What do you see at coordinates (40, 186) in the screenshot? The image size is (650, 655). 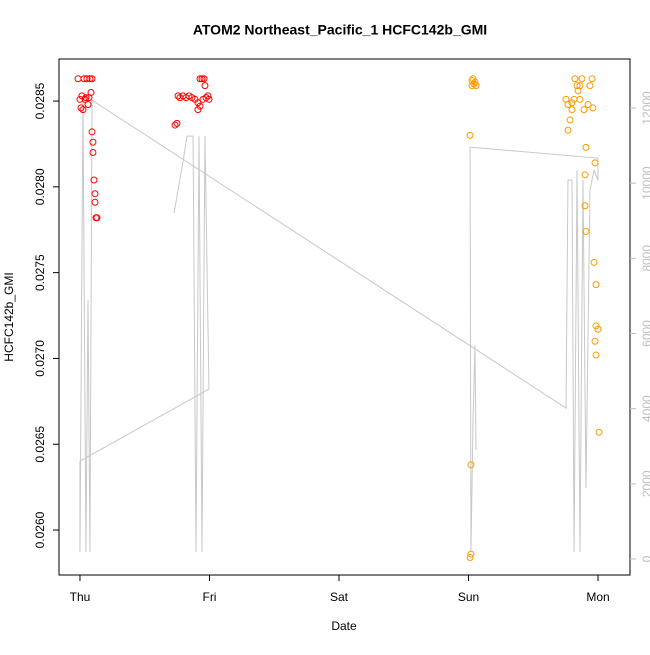 I see `y-tick-label: 0.0280` at bounding box center [40, 186].